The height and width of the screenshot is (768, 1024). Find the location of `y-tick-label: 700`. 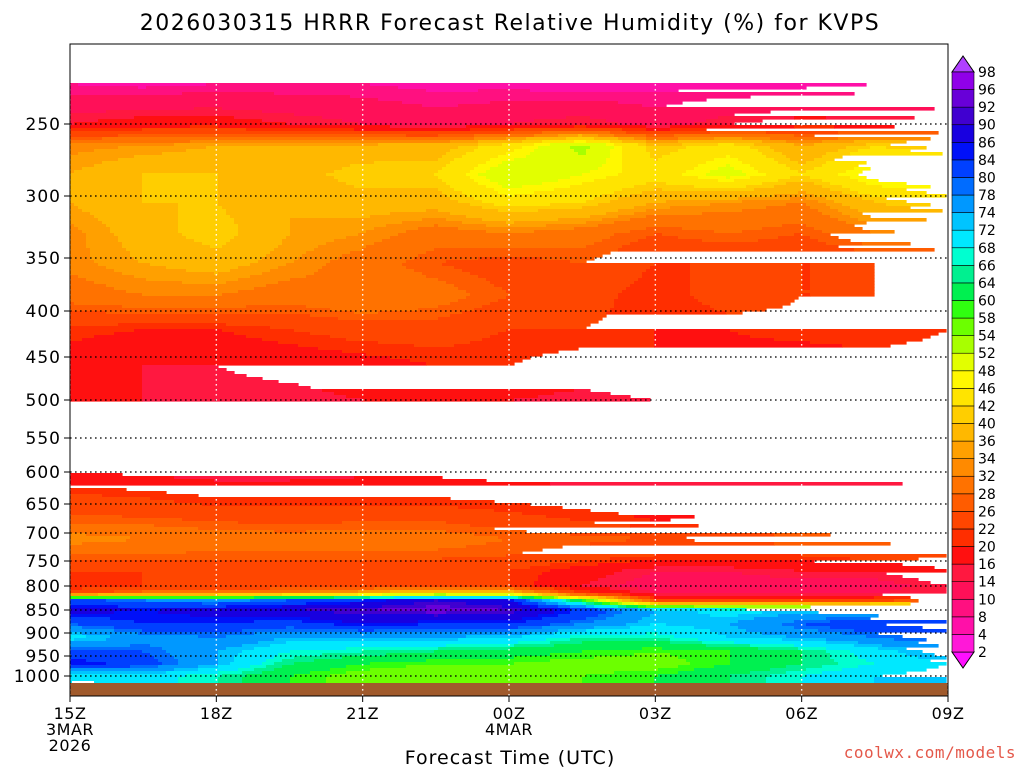

y-tick-label: 700 is located at coordinates (43, 534).